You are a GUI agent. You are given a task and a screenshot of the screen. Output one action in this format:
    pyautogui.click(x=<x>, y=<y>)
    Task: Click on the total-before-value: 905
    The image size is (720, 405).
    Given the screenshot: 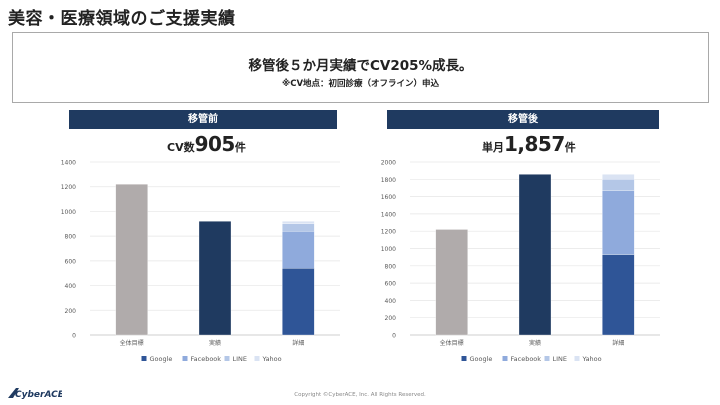 What is the action you would take?
    pyautogui.click(x=215, y=144)
    